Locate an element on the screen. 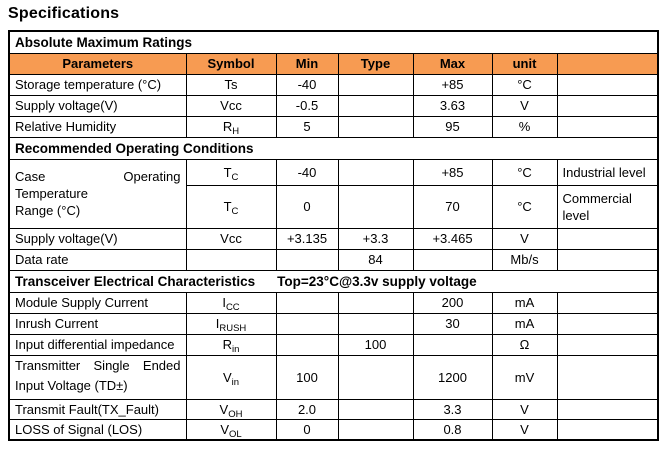 The height and width of the screenshot is (451, 662). param-cell: LOSS of Signal (LOS) is located at coordinates (97, 429).